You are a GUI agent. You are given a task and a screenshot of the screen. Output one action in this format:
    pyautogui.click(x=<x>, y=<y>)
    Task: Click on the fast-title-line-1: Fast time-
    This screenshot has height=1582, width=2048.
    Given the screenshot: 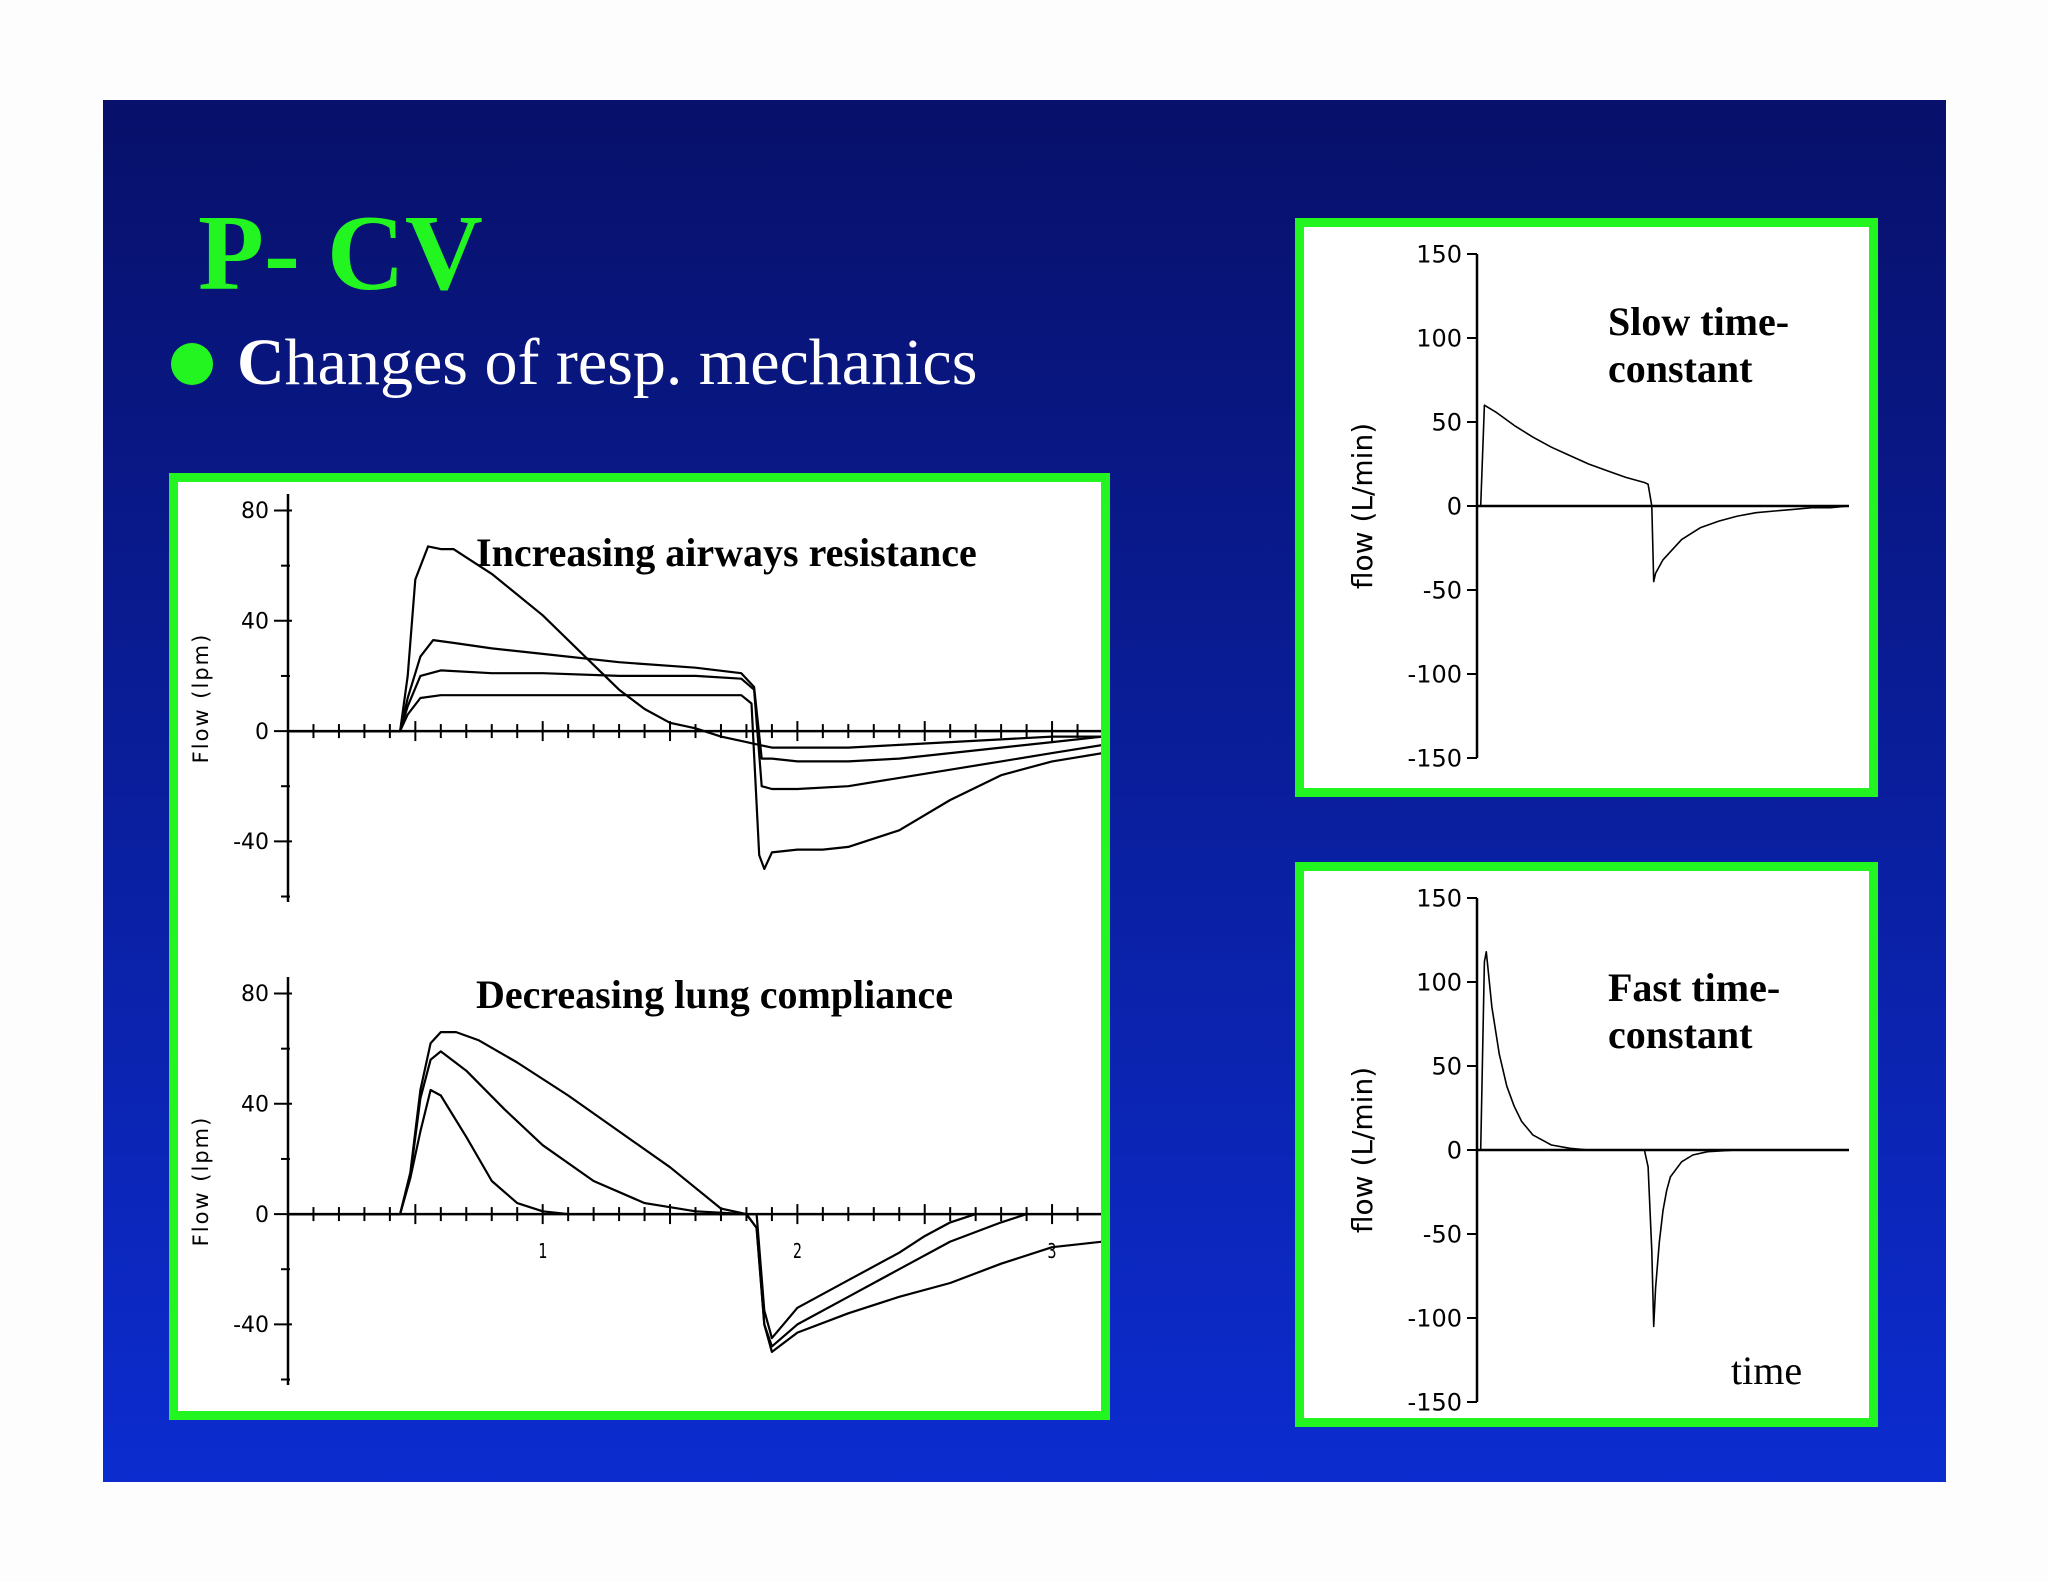 What is the action you would take?
    pyautogui.click(x=1694, y=987)
    